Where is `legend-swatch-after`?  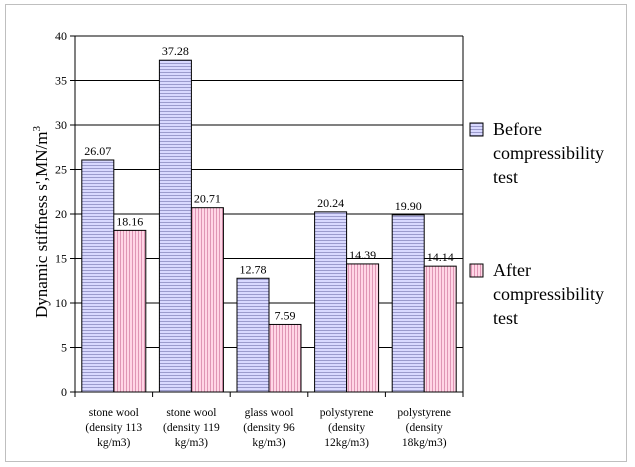
legend-swatch-after is located at coordinates (476, 270).